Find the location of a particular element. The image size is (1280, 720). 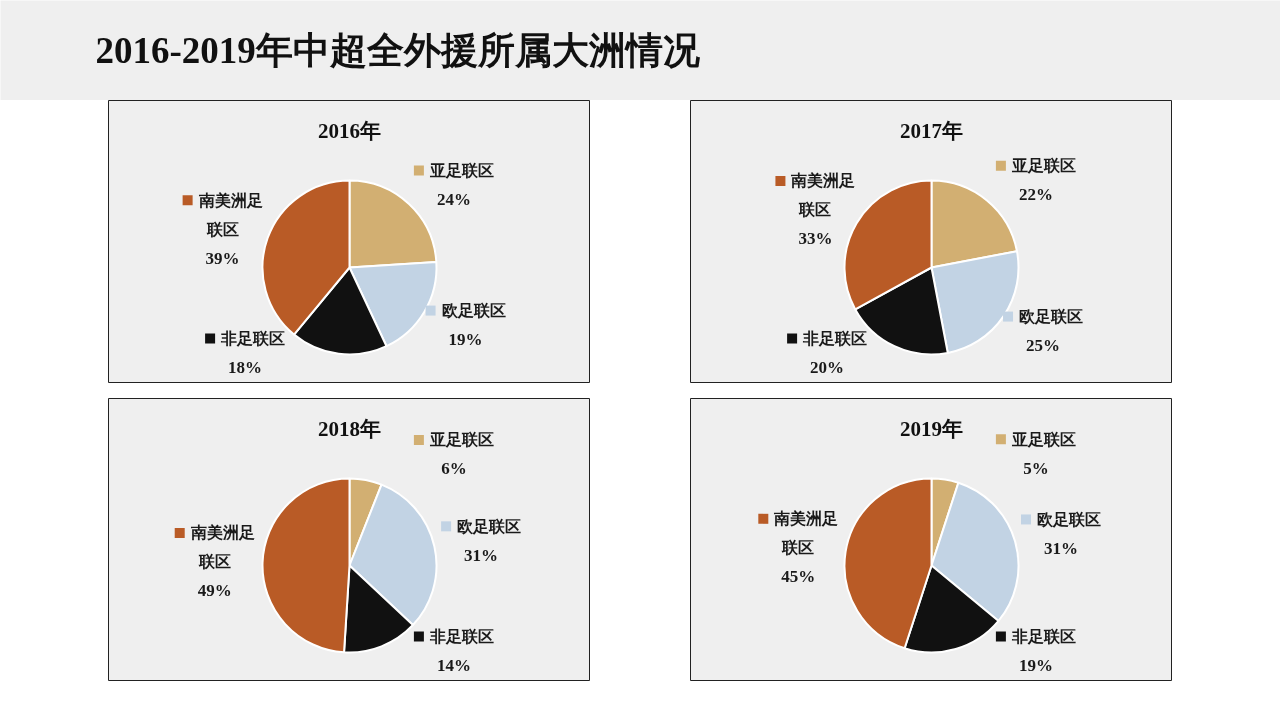

text: 2016-2019年中超全外援所属大洲情况 is located at coordinates (397, 50).